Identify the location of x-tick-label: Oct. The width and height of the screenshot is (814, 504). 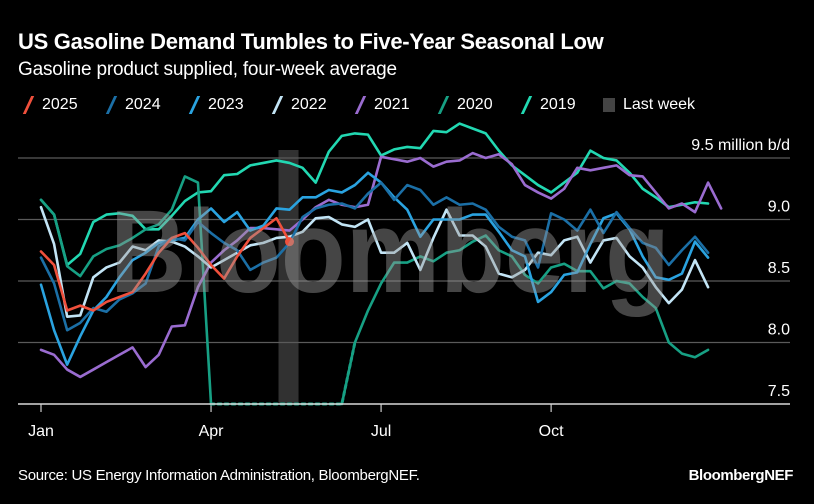
(551, 431).